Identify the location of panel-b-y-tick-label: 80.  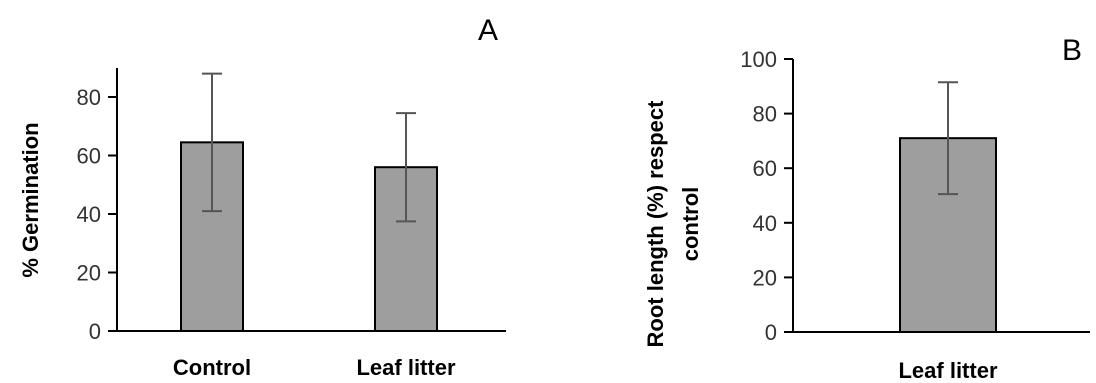
(765, 114).